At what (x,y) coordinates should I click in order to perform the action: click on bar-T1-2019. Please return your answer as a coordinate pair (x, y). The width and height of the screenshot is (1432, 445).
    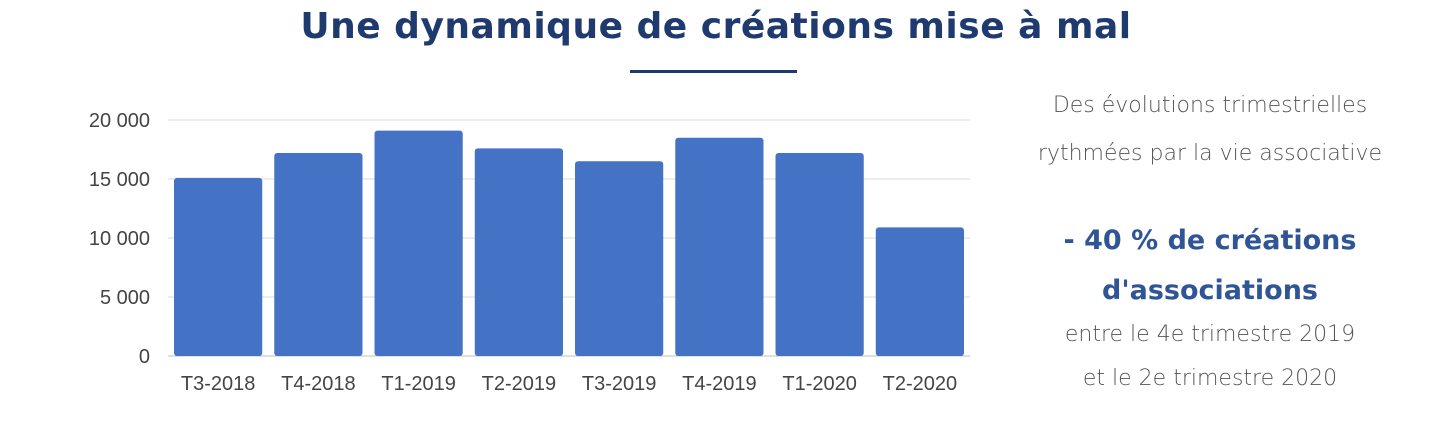
    Looking at the image, I should click on (418, 243).